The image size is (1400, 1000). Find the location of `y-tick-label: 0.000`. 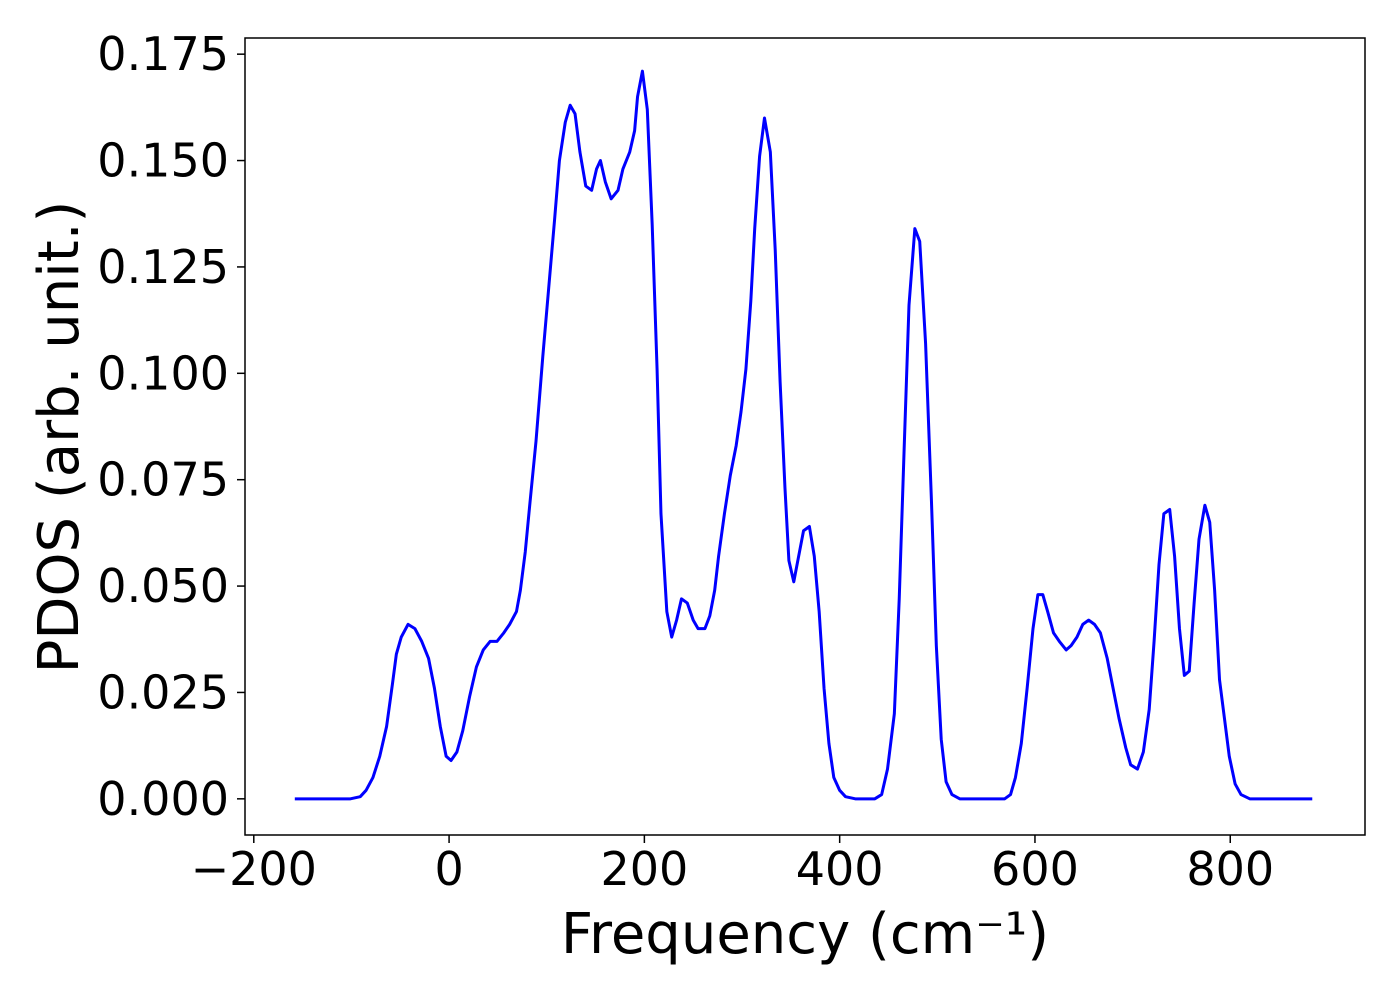

y-tick-label: 0.000 is located at coordinates (163, 799).